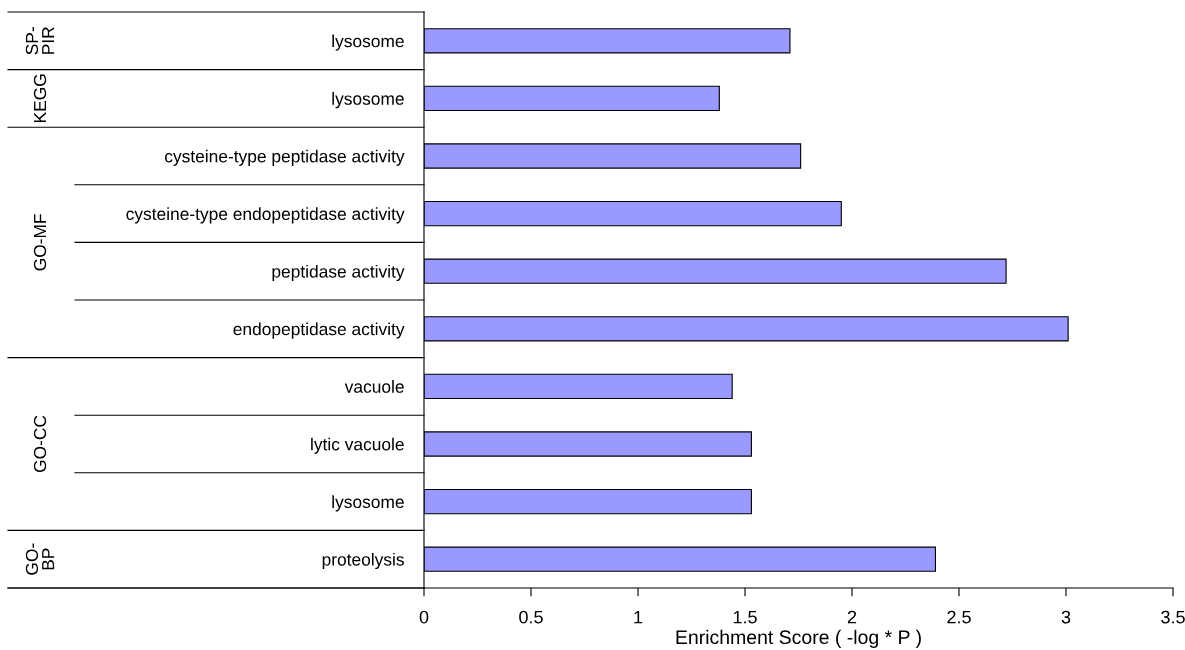 This screenshot has width=1185, height=650. Describe the element at coordinates (285, 157) in the screenshot. I see `y-tick-label: cysteine-type peptidase activity` at that location.